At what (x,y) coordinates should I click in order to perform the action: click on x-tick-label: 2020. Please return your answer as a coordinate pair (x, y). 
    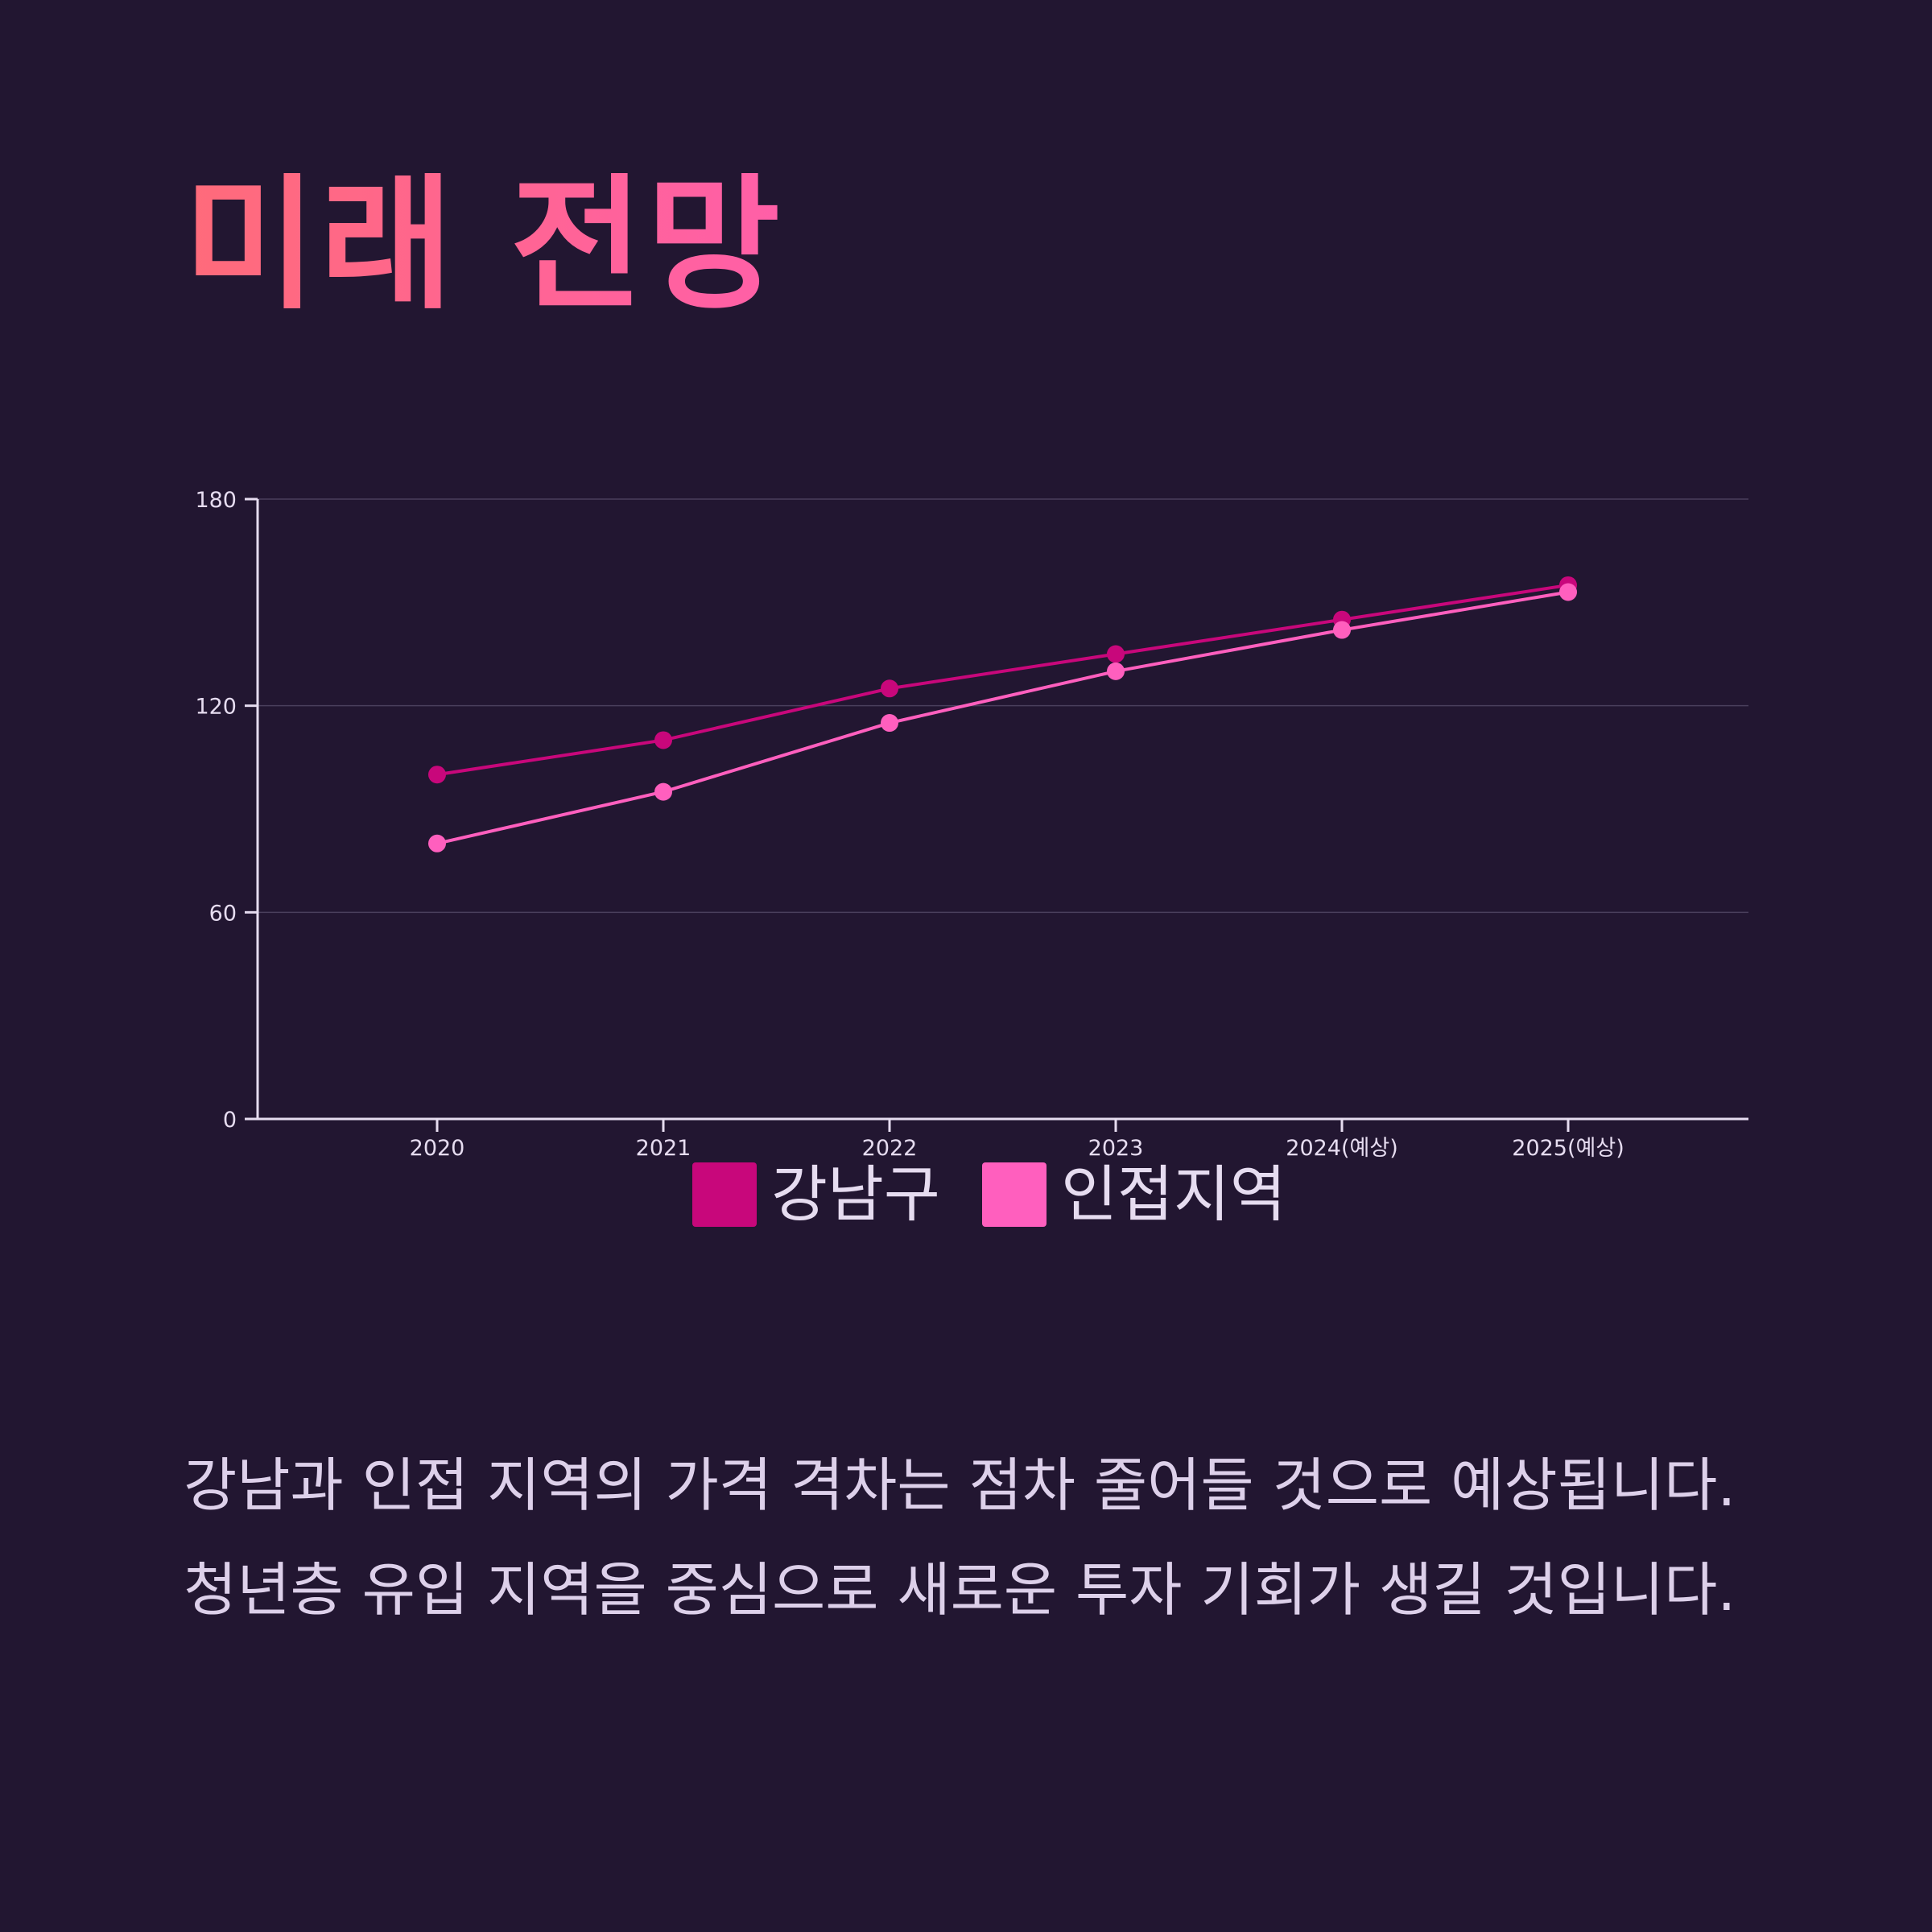
    Looking at the image, I should click on (437, 1148).